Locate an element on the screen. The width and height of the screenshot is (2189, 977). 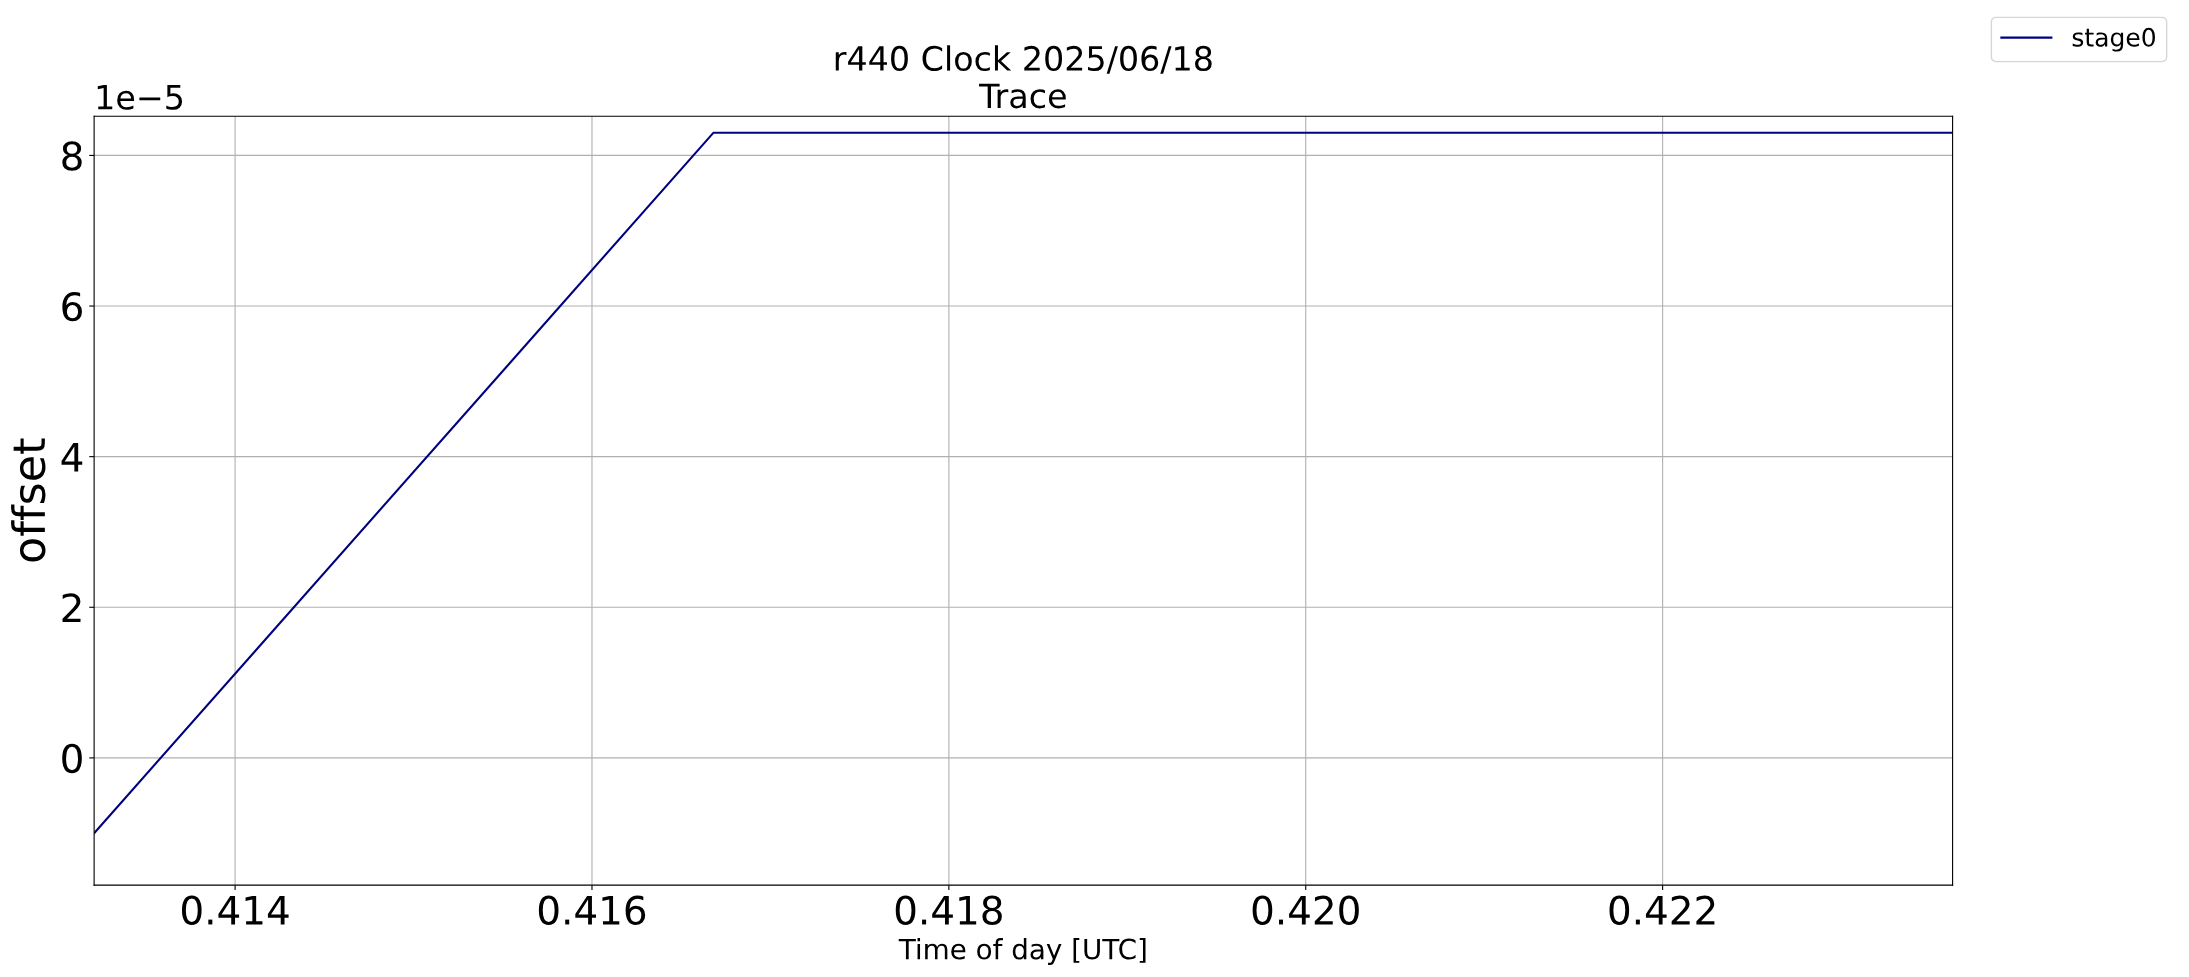
y-tick-label: 2 is located at coordinates (71, 608).